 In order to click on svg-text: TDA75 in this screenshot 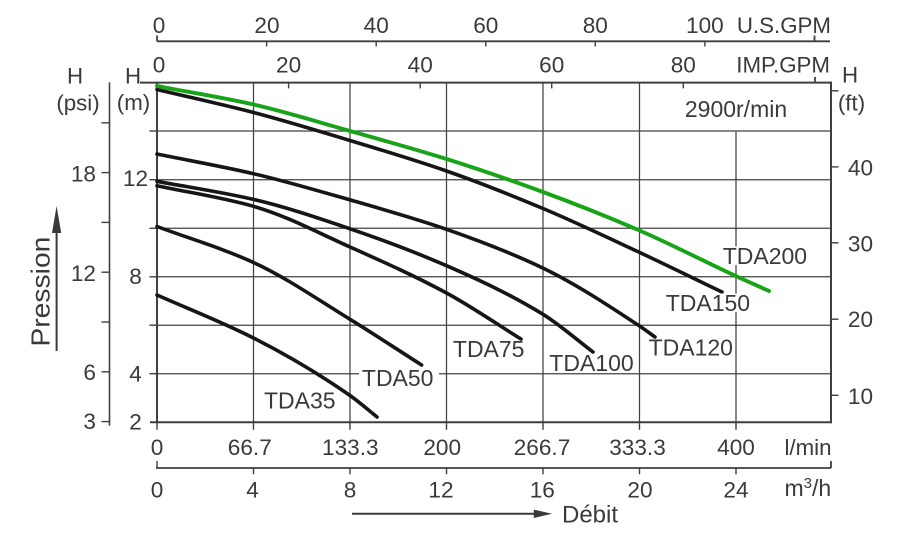, I will do `click(489, 349)`.